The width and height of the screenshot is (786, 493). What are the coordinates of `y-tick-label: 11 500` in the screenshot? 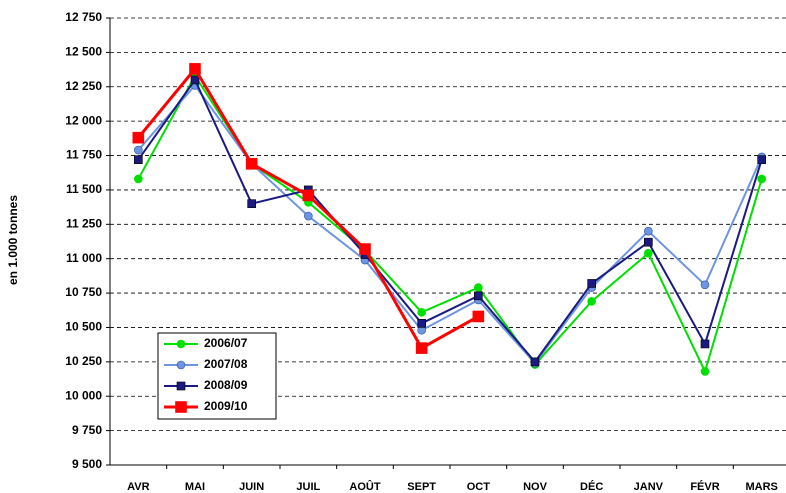 It's located at (84, 189).